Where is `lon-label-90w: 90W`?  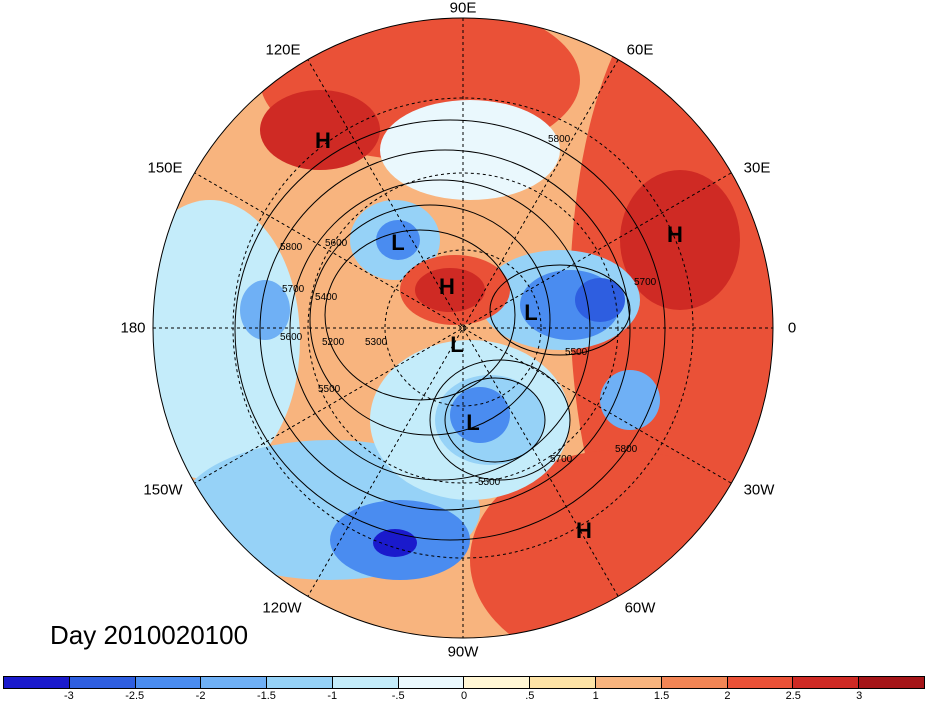
lon-label-90w: 90W is located at coordinates (463, 652).